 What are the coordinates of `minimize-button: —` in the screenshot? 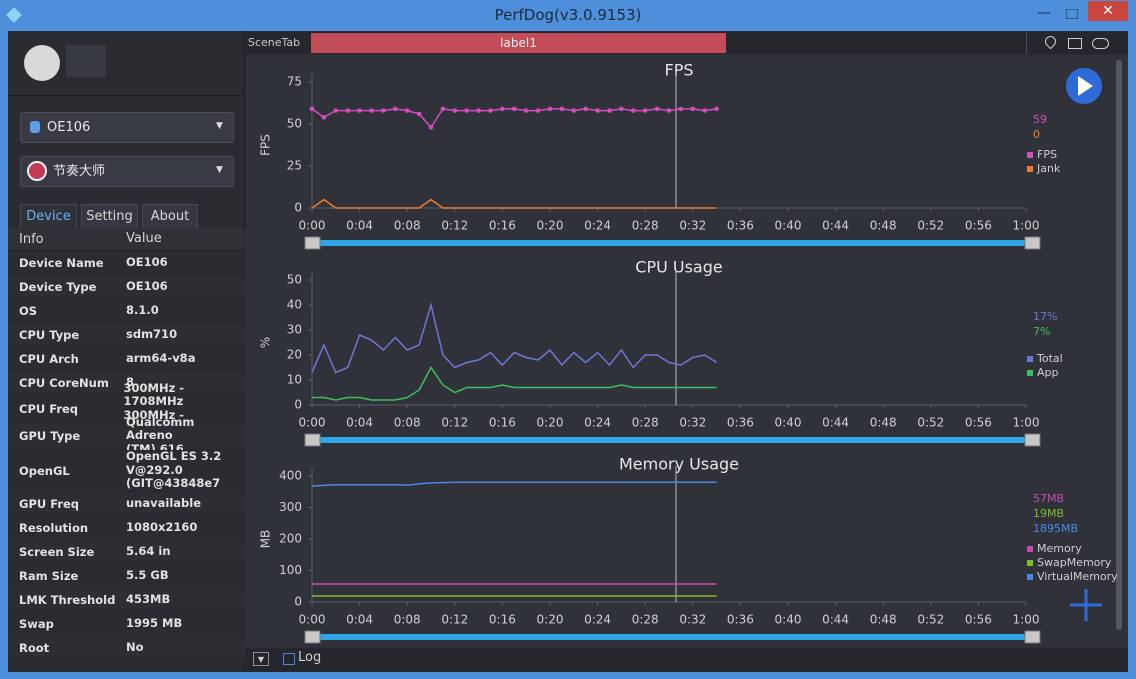 It's located at (1044, 13).